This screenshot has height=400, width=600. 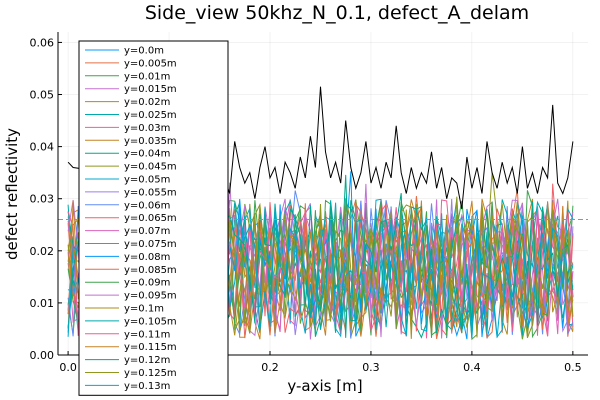 I want to click on legend-label: y=0.06m, so click(x=147, y=205).